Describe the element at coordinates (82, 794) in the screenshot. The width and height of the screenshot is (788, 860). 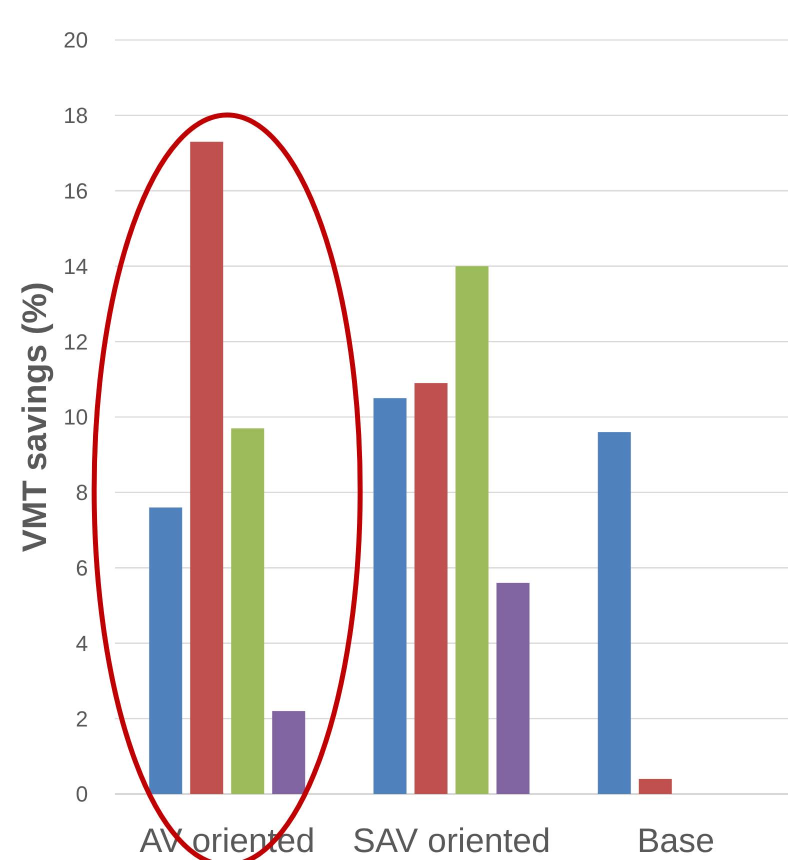
I see `y-tick-label: 0` at that location.